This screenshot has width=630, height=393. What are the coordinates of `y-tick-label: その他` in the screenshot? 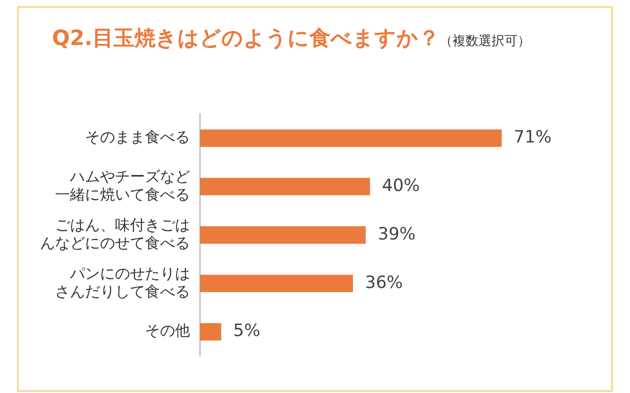 It's located at (167, 331).